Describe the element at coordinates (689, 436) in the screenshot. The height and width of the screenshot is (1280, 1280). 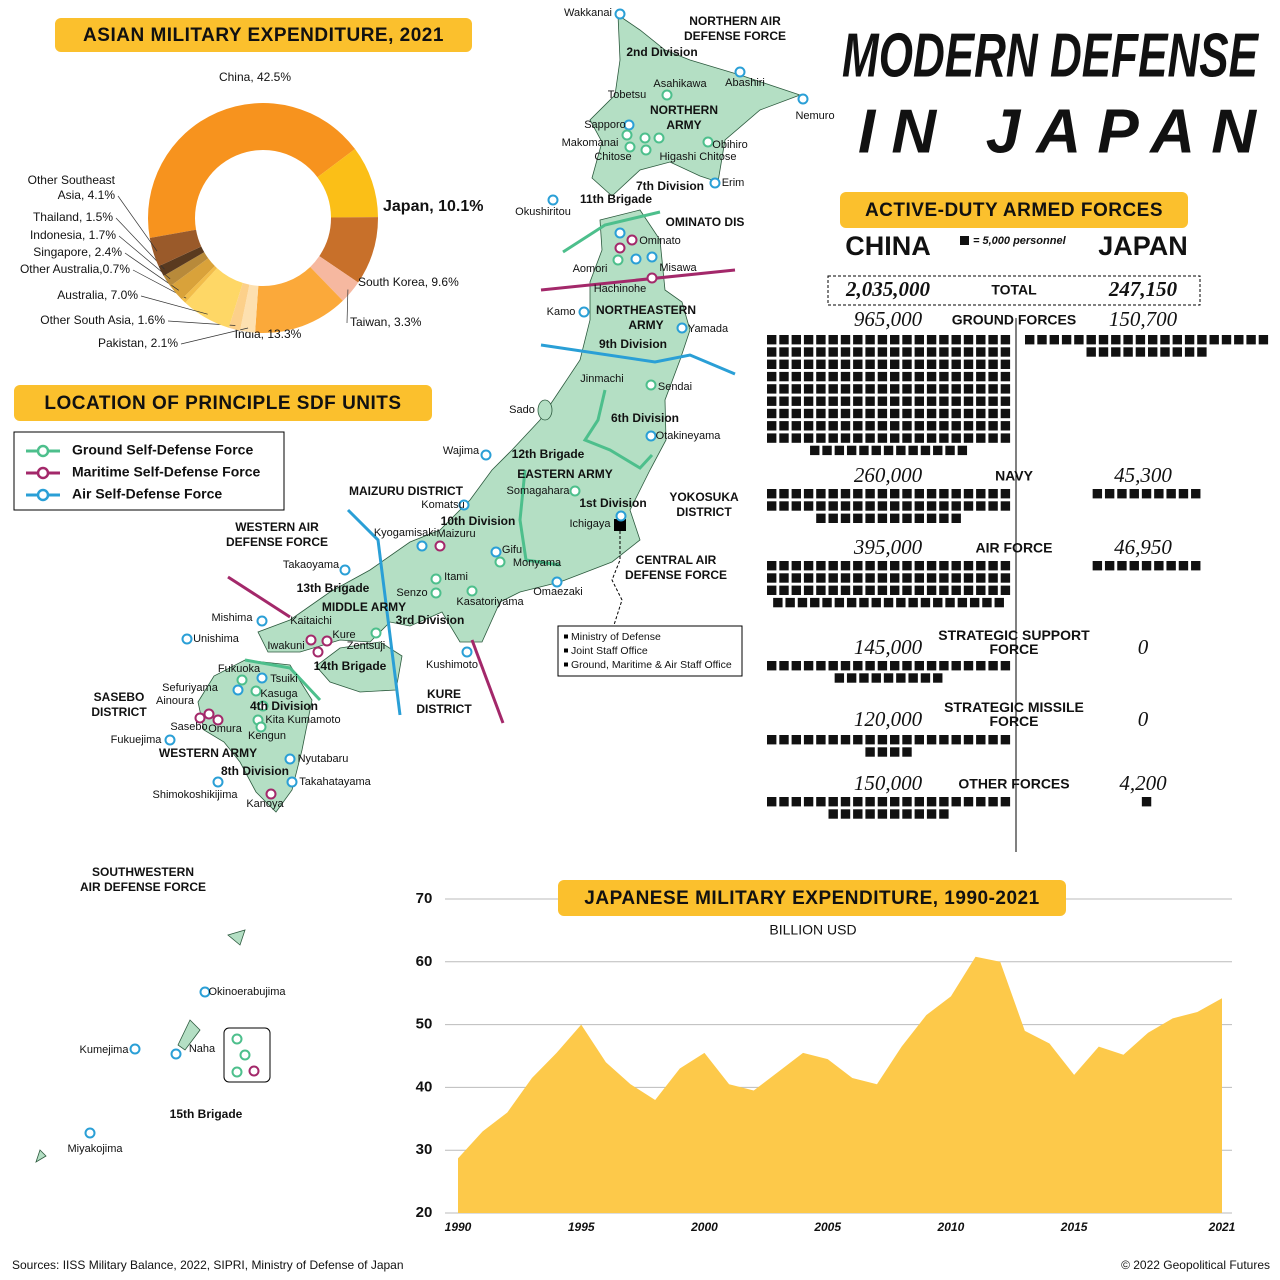
I see `place-label: Otakineyama` at that location.